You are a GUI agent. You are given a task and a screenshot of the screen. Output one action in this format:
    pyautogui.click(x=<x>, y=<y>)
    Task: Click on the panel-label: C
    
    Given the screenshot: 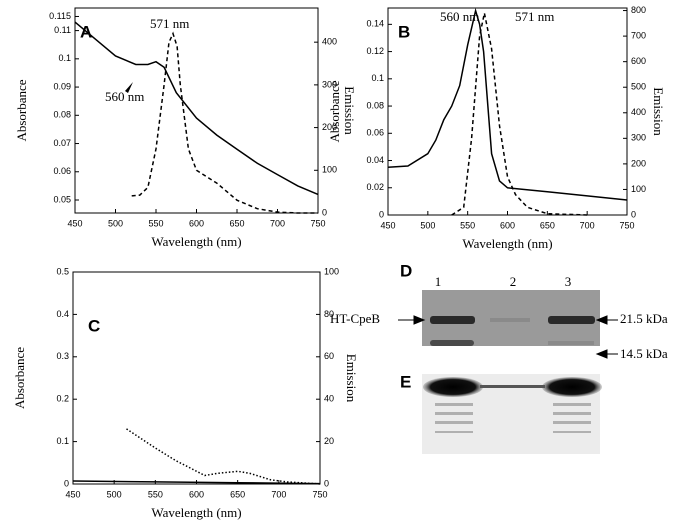 What is the action you would take?
    pyautogui.click(x=94, y=325)
    